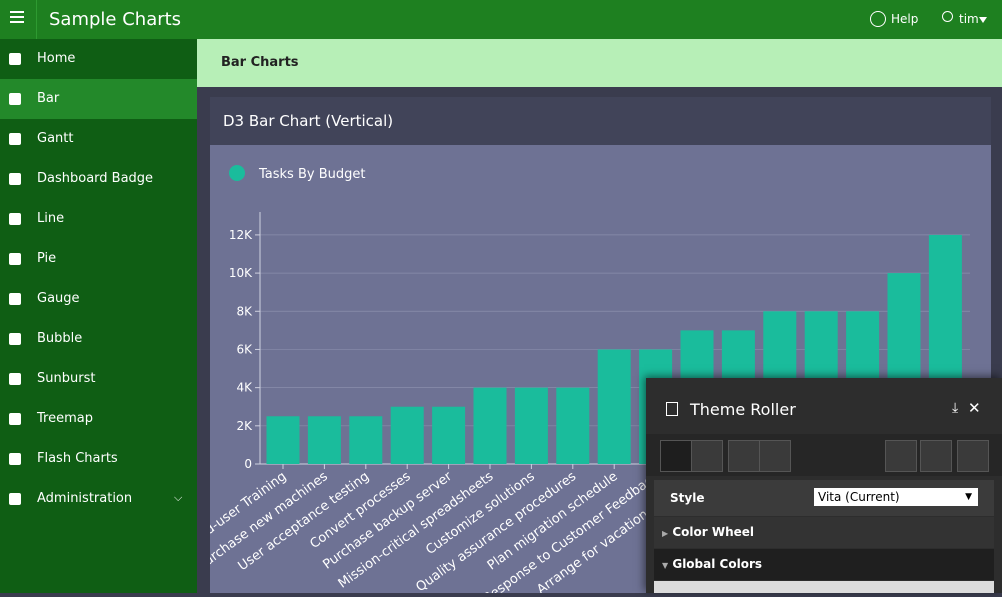 The width and height of the screenshot is (1002, 597). I want to click on legend-swatch, so click(237, 173).